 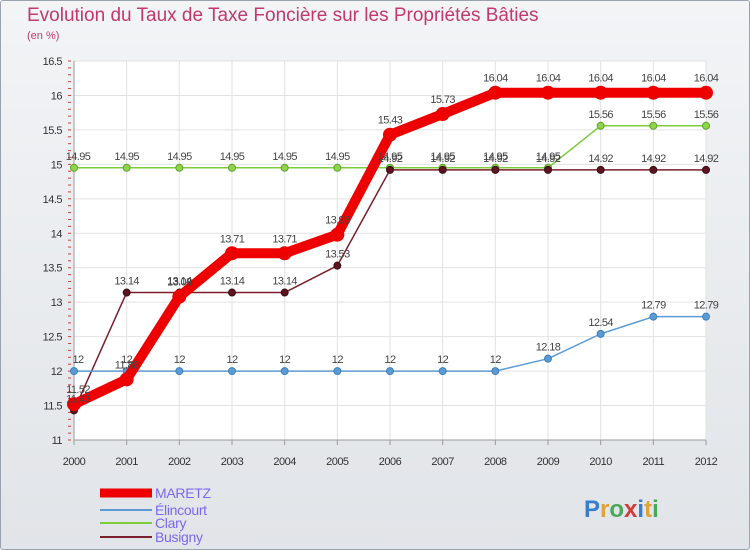 What do you see at coordinates (631, 509) in the screenshot?
I see `brand-letter: x` at bounding box center [631, 509].